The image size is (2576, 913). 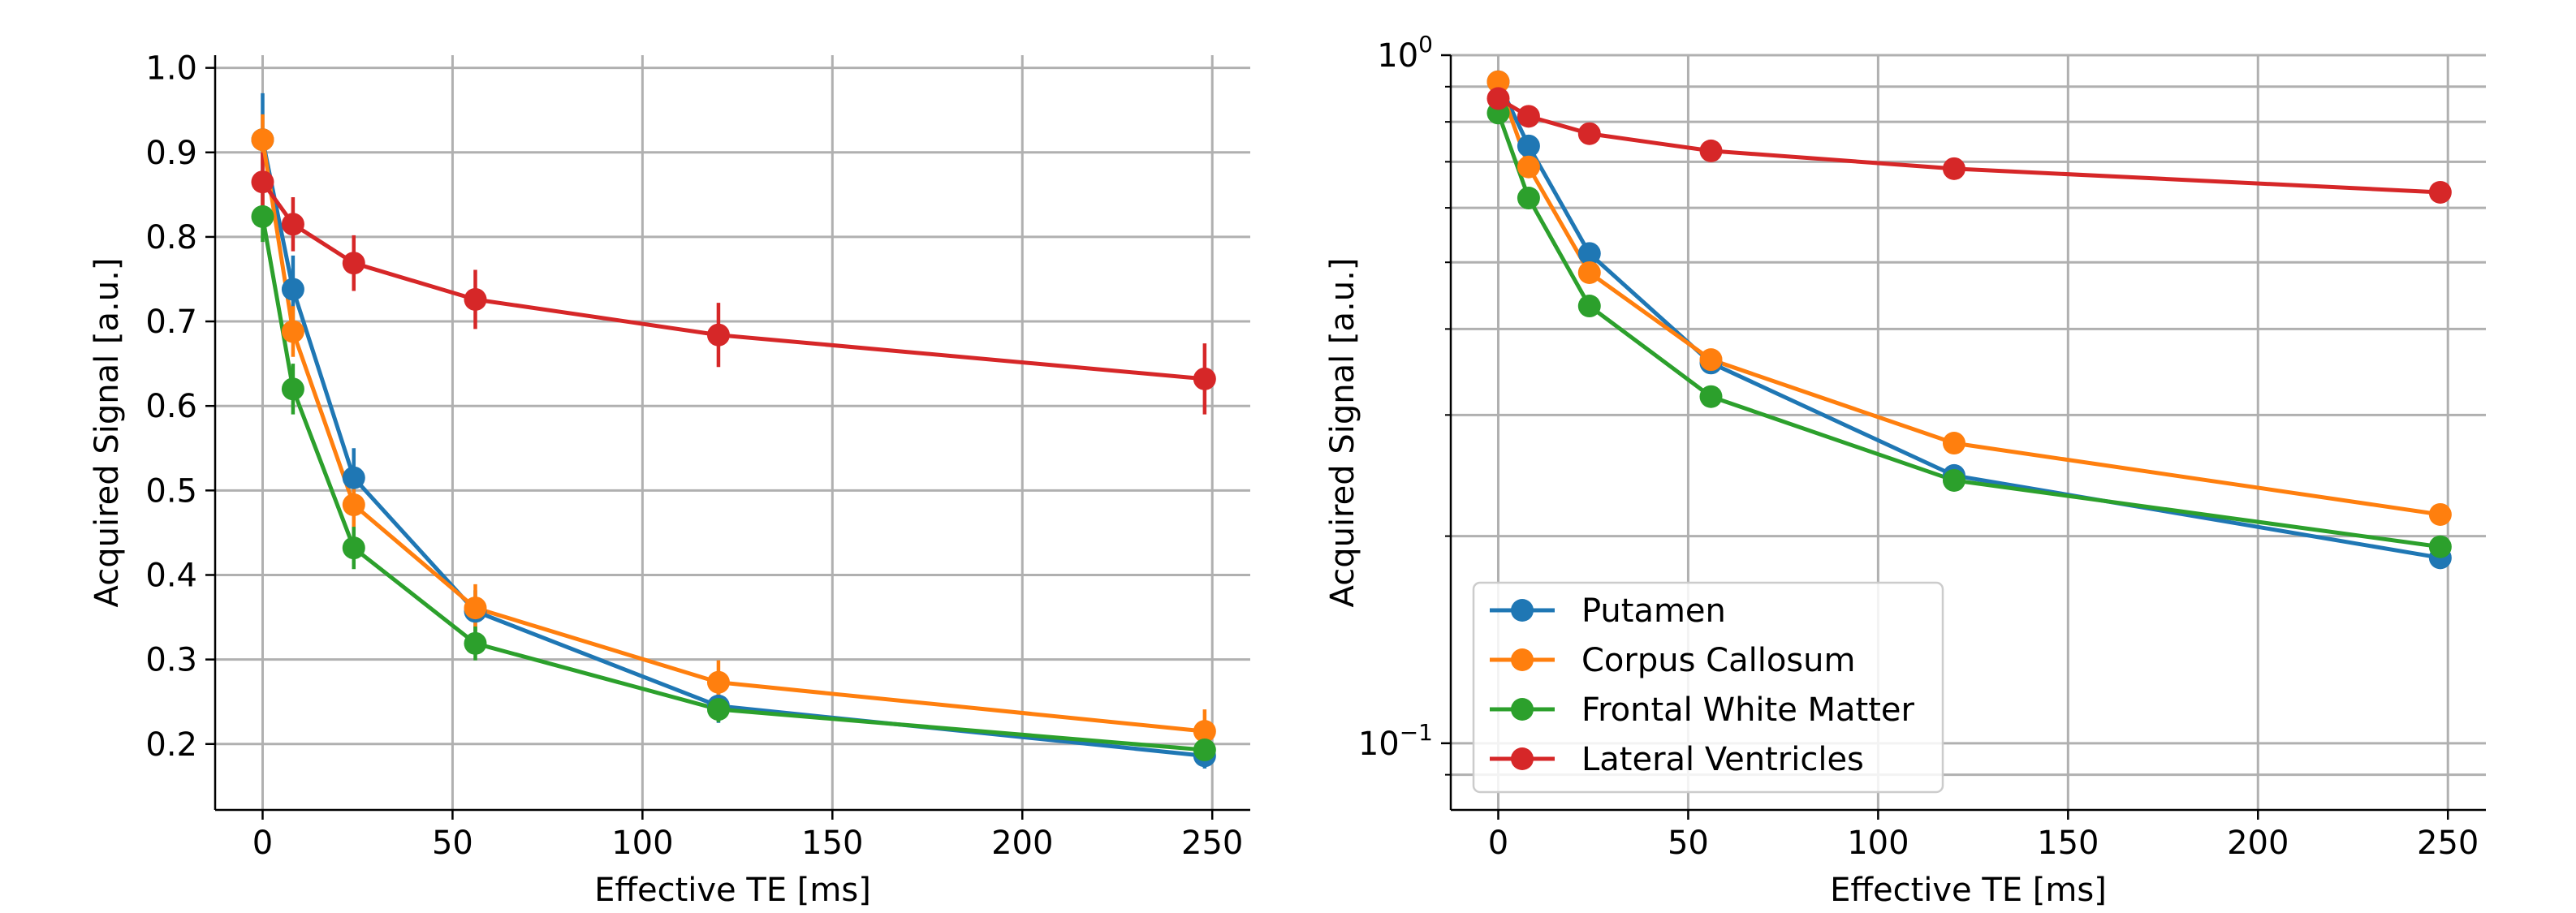 What do you see at coordinates (1405, 53) in the screenshot?
I see `right-y-tick-label: 10⁰` at bounding box center [1405, 53].